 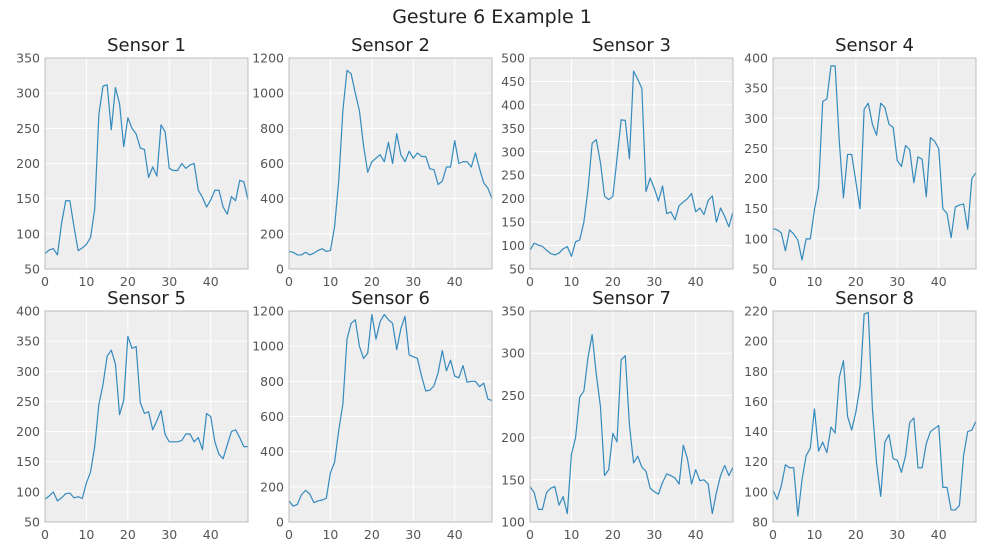 What do you see at coordinates (756, 401) in the screenshot?
I see `y-tick-label: 160` at bounding box center [756, 401].